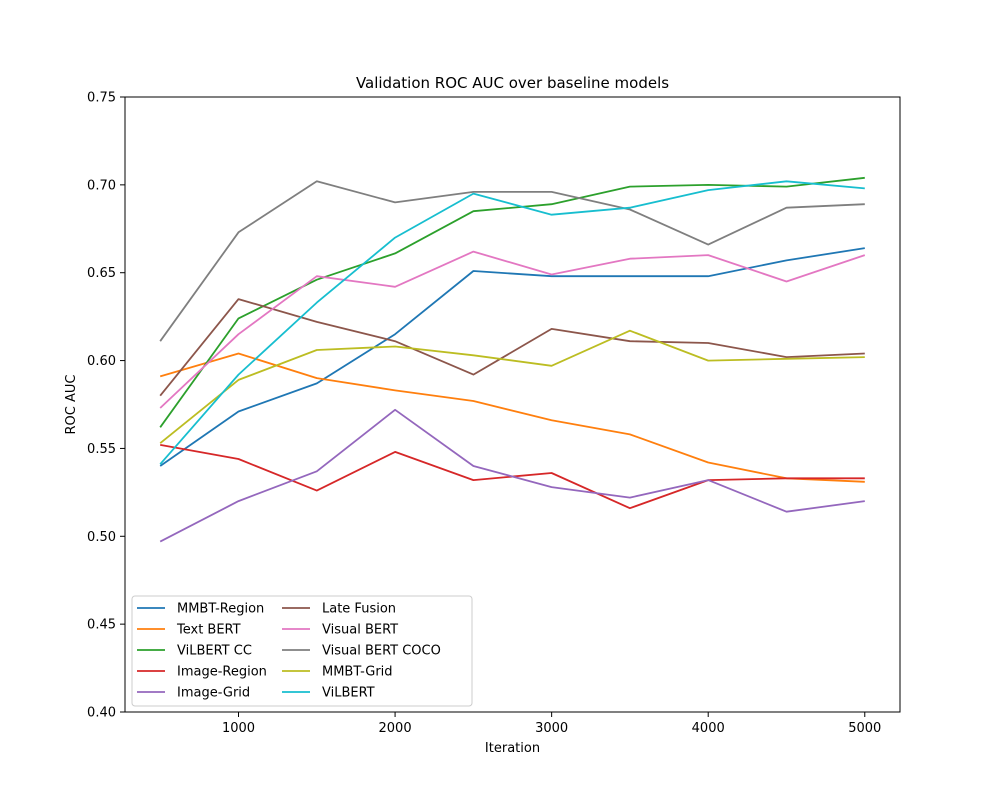 This screenshot has height=804, width=1000. What do you see at coordinates (864, 728) in the screenshot?
I see `x-tick-label: 5000` at bounding box center [864, 728].